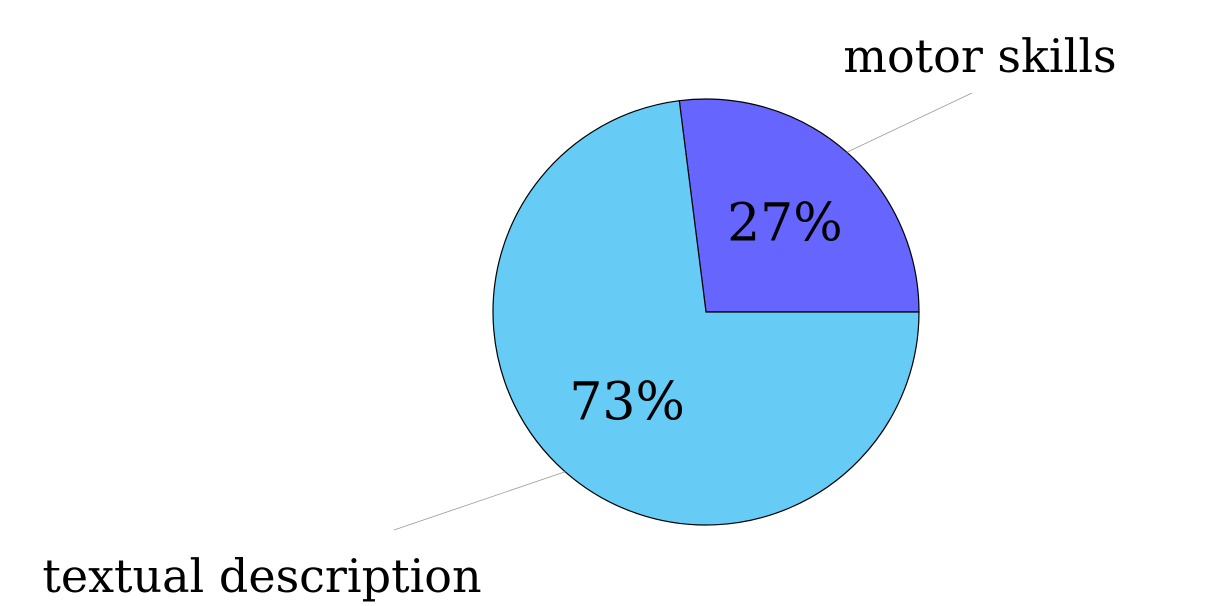  I want to click on pie-slice-motor-skills, so click(799, 205).